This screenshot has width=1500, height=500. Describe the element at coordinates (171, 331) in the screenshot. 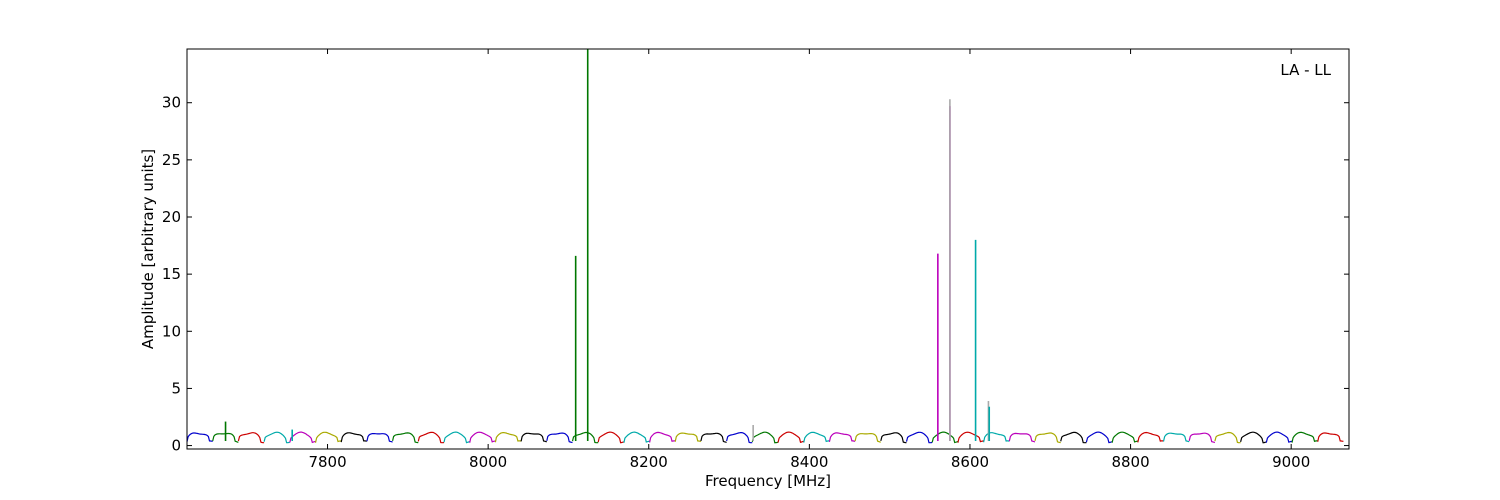

I see `y-tick-label: 10` at that location.